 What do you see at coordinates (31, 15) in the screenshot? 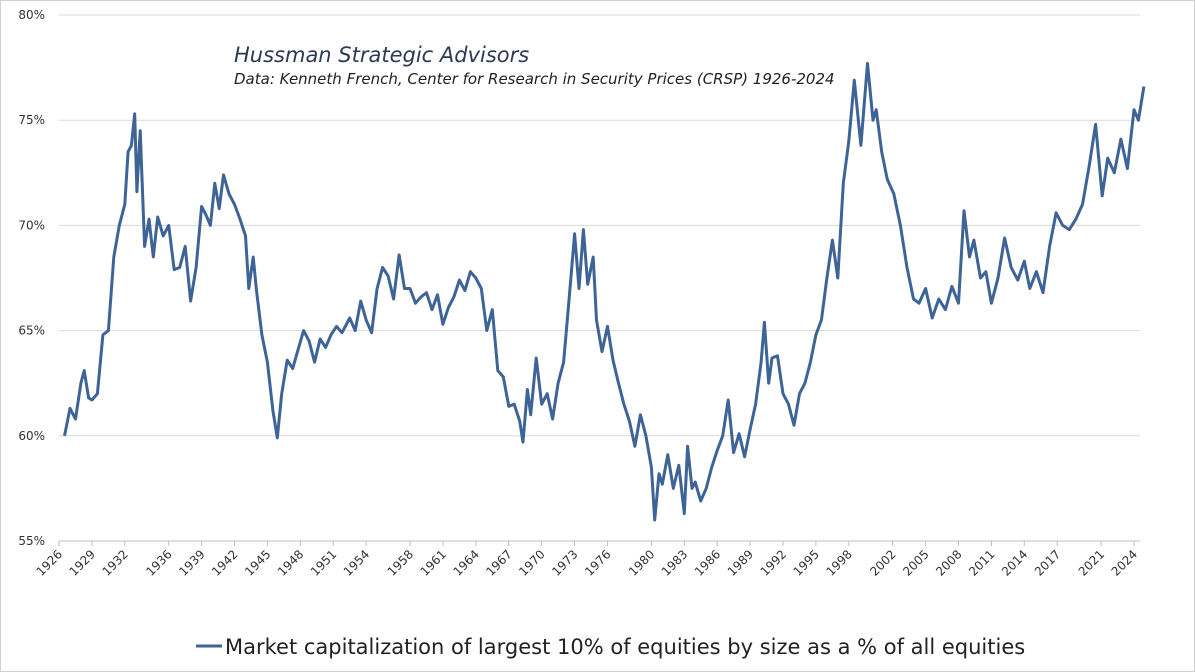
I see `y-tick-label: 80%` at bounding box center [31, 15].